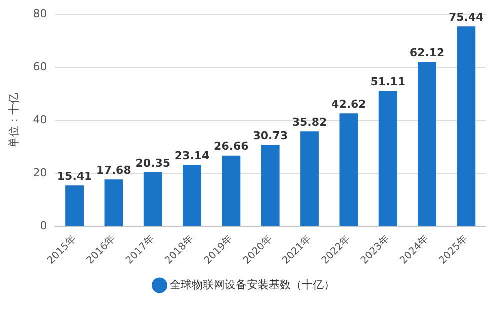  What do you see at coordinates (40, 119) in the screenshot?
I see `y-tick-label: 40` at bounding box center [40, 119].